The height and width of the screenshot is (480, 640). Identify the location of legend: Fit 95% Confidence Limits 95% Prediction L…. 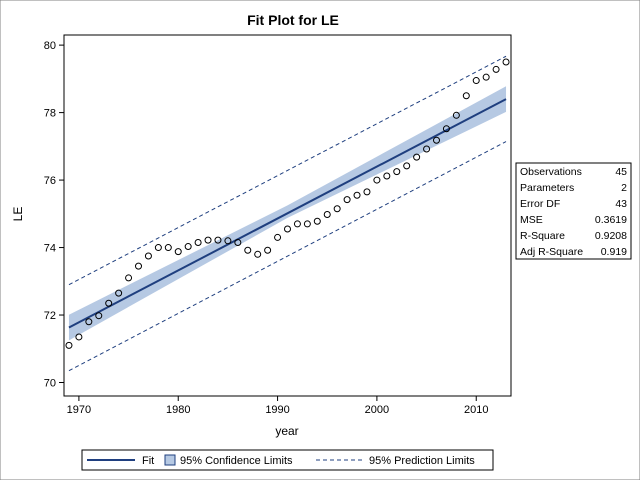
(287, 460).